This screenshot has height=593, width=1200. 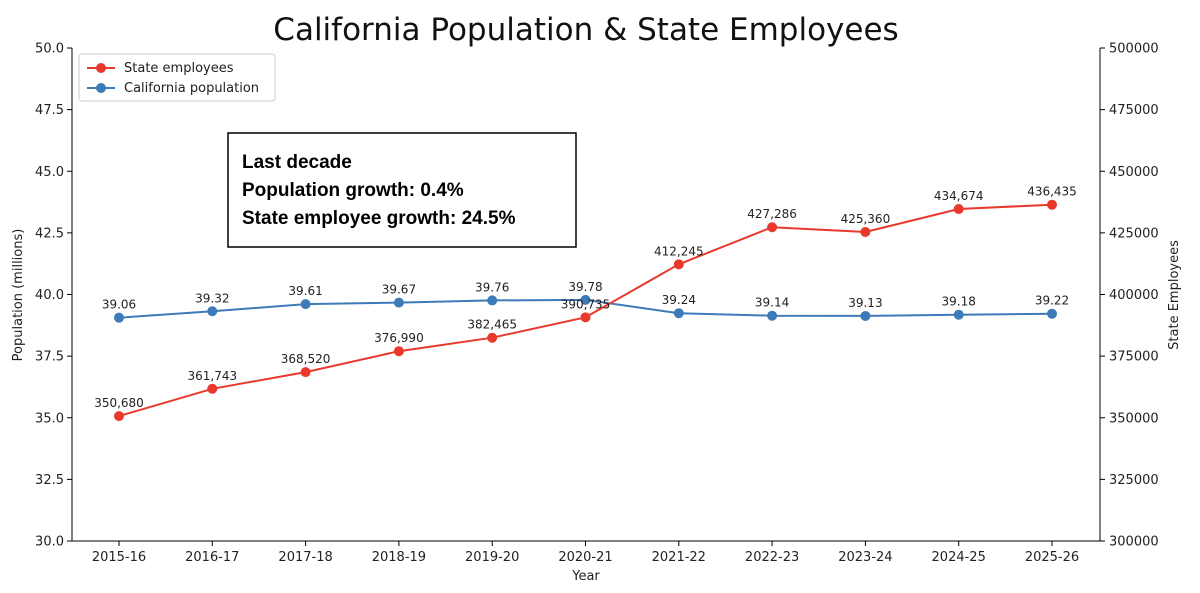 I want to click on annotation-line-3: State employee growth: 24.5%, so click(x=379, y=218).